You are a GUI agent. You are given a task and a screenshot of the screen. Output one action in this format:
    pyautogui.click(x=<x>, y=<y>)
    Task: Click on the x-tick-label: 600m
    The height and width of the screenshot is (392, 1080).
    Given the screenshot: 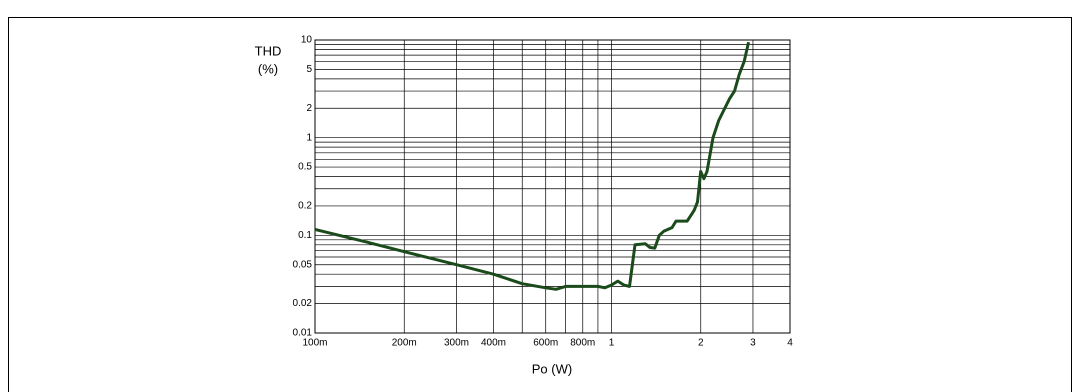 What is the action you would take?
    pyautogui.click(x=545, y=343)
    